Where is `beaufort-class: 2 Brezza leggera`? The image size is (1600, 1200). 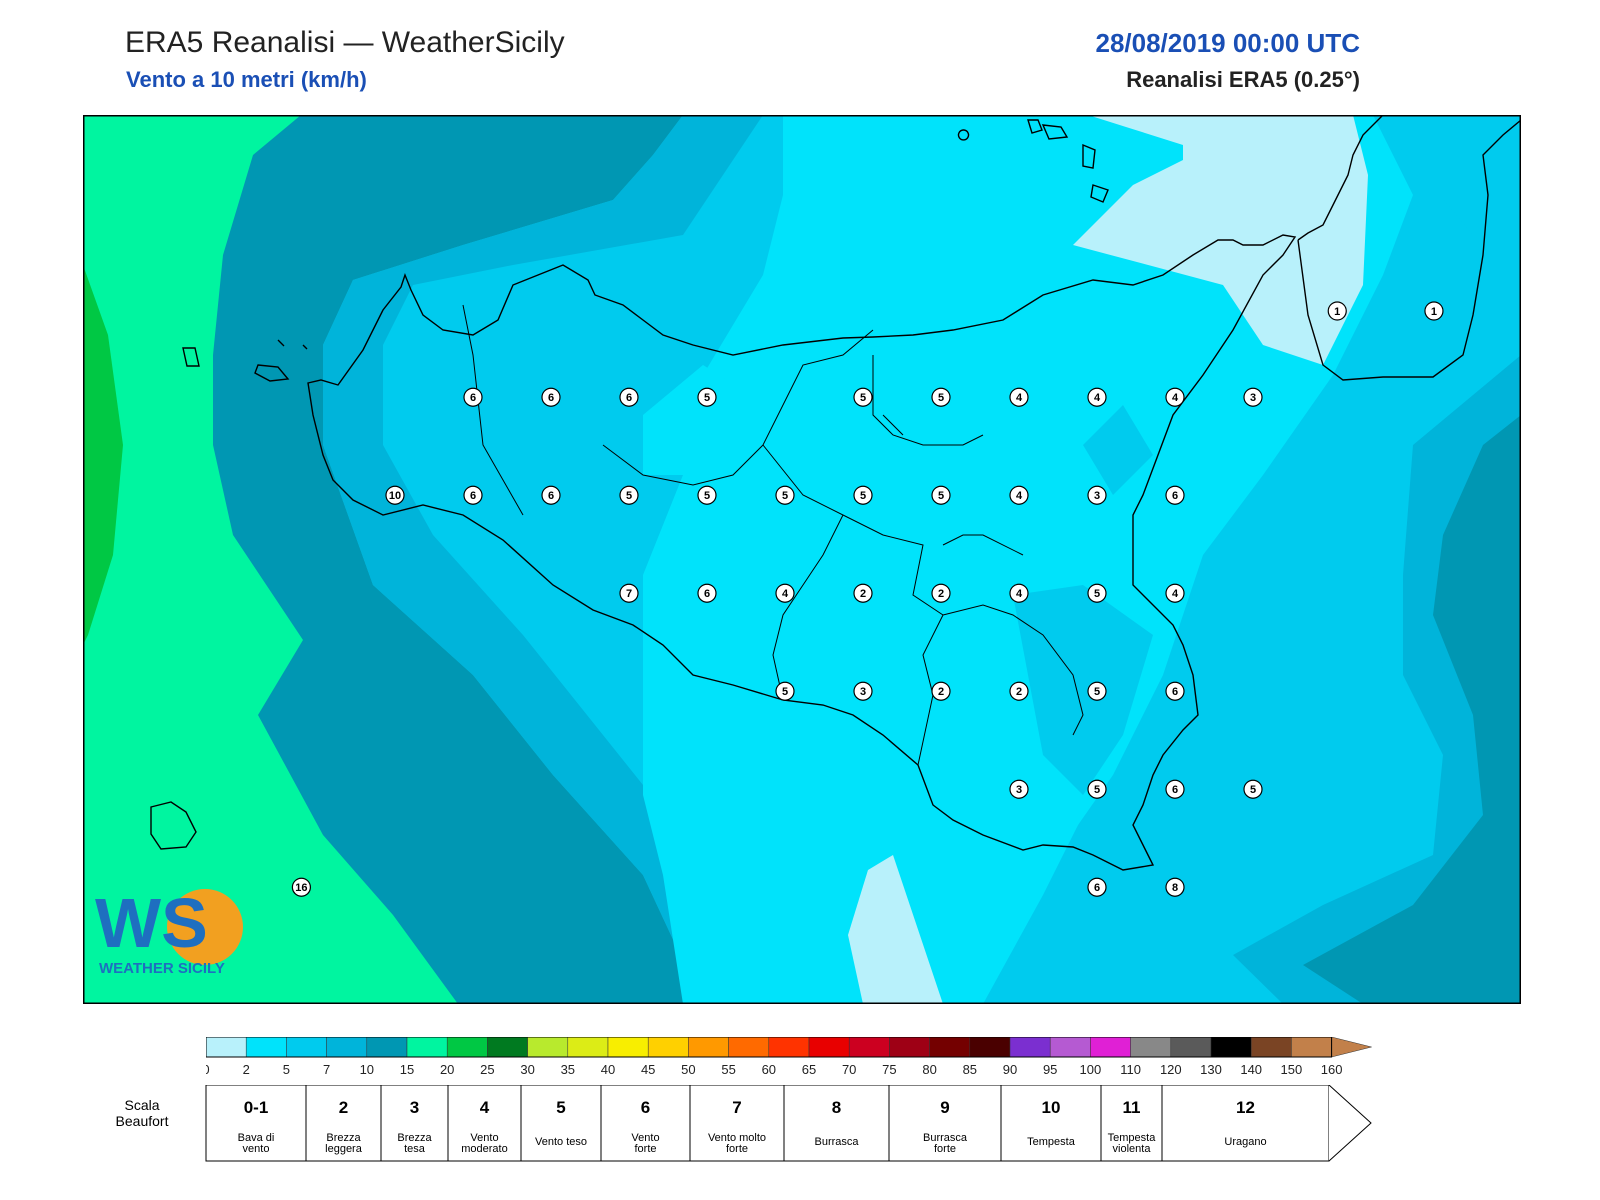
beaufort-class: 2 Brezza leggera is located at coordinates (343, 1123).